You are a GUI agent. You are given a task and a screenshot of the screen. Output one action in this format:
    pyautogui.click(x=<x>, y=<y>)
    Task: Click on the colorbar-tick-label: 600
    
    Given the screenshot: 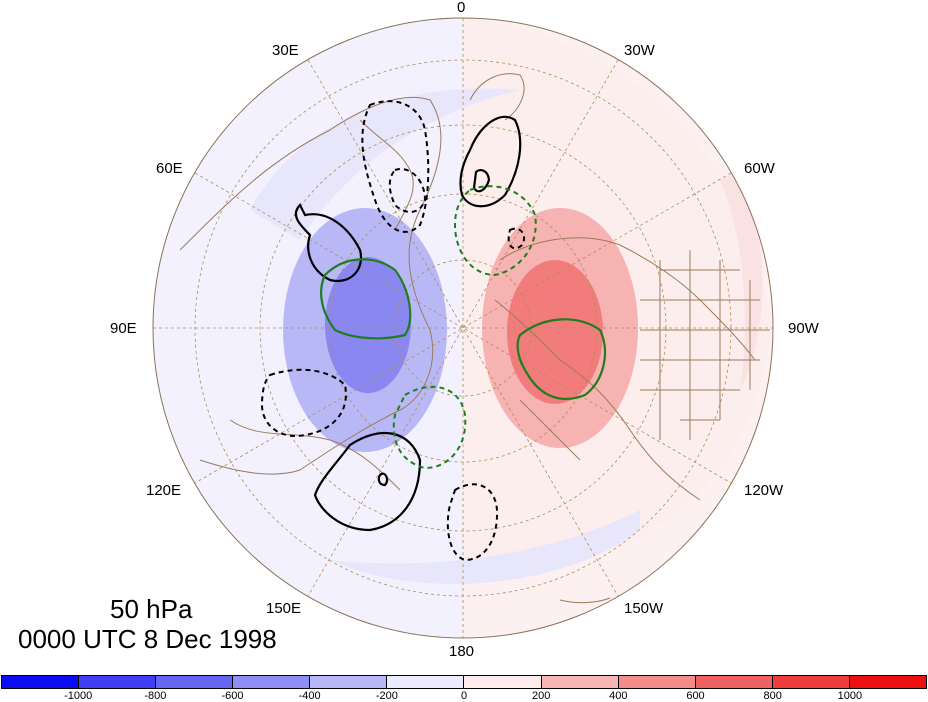 What is the action you would take?
    pyautogui.click(x=695, y=696)
    